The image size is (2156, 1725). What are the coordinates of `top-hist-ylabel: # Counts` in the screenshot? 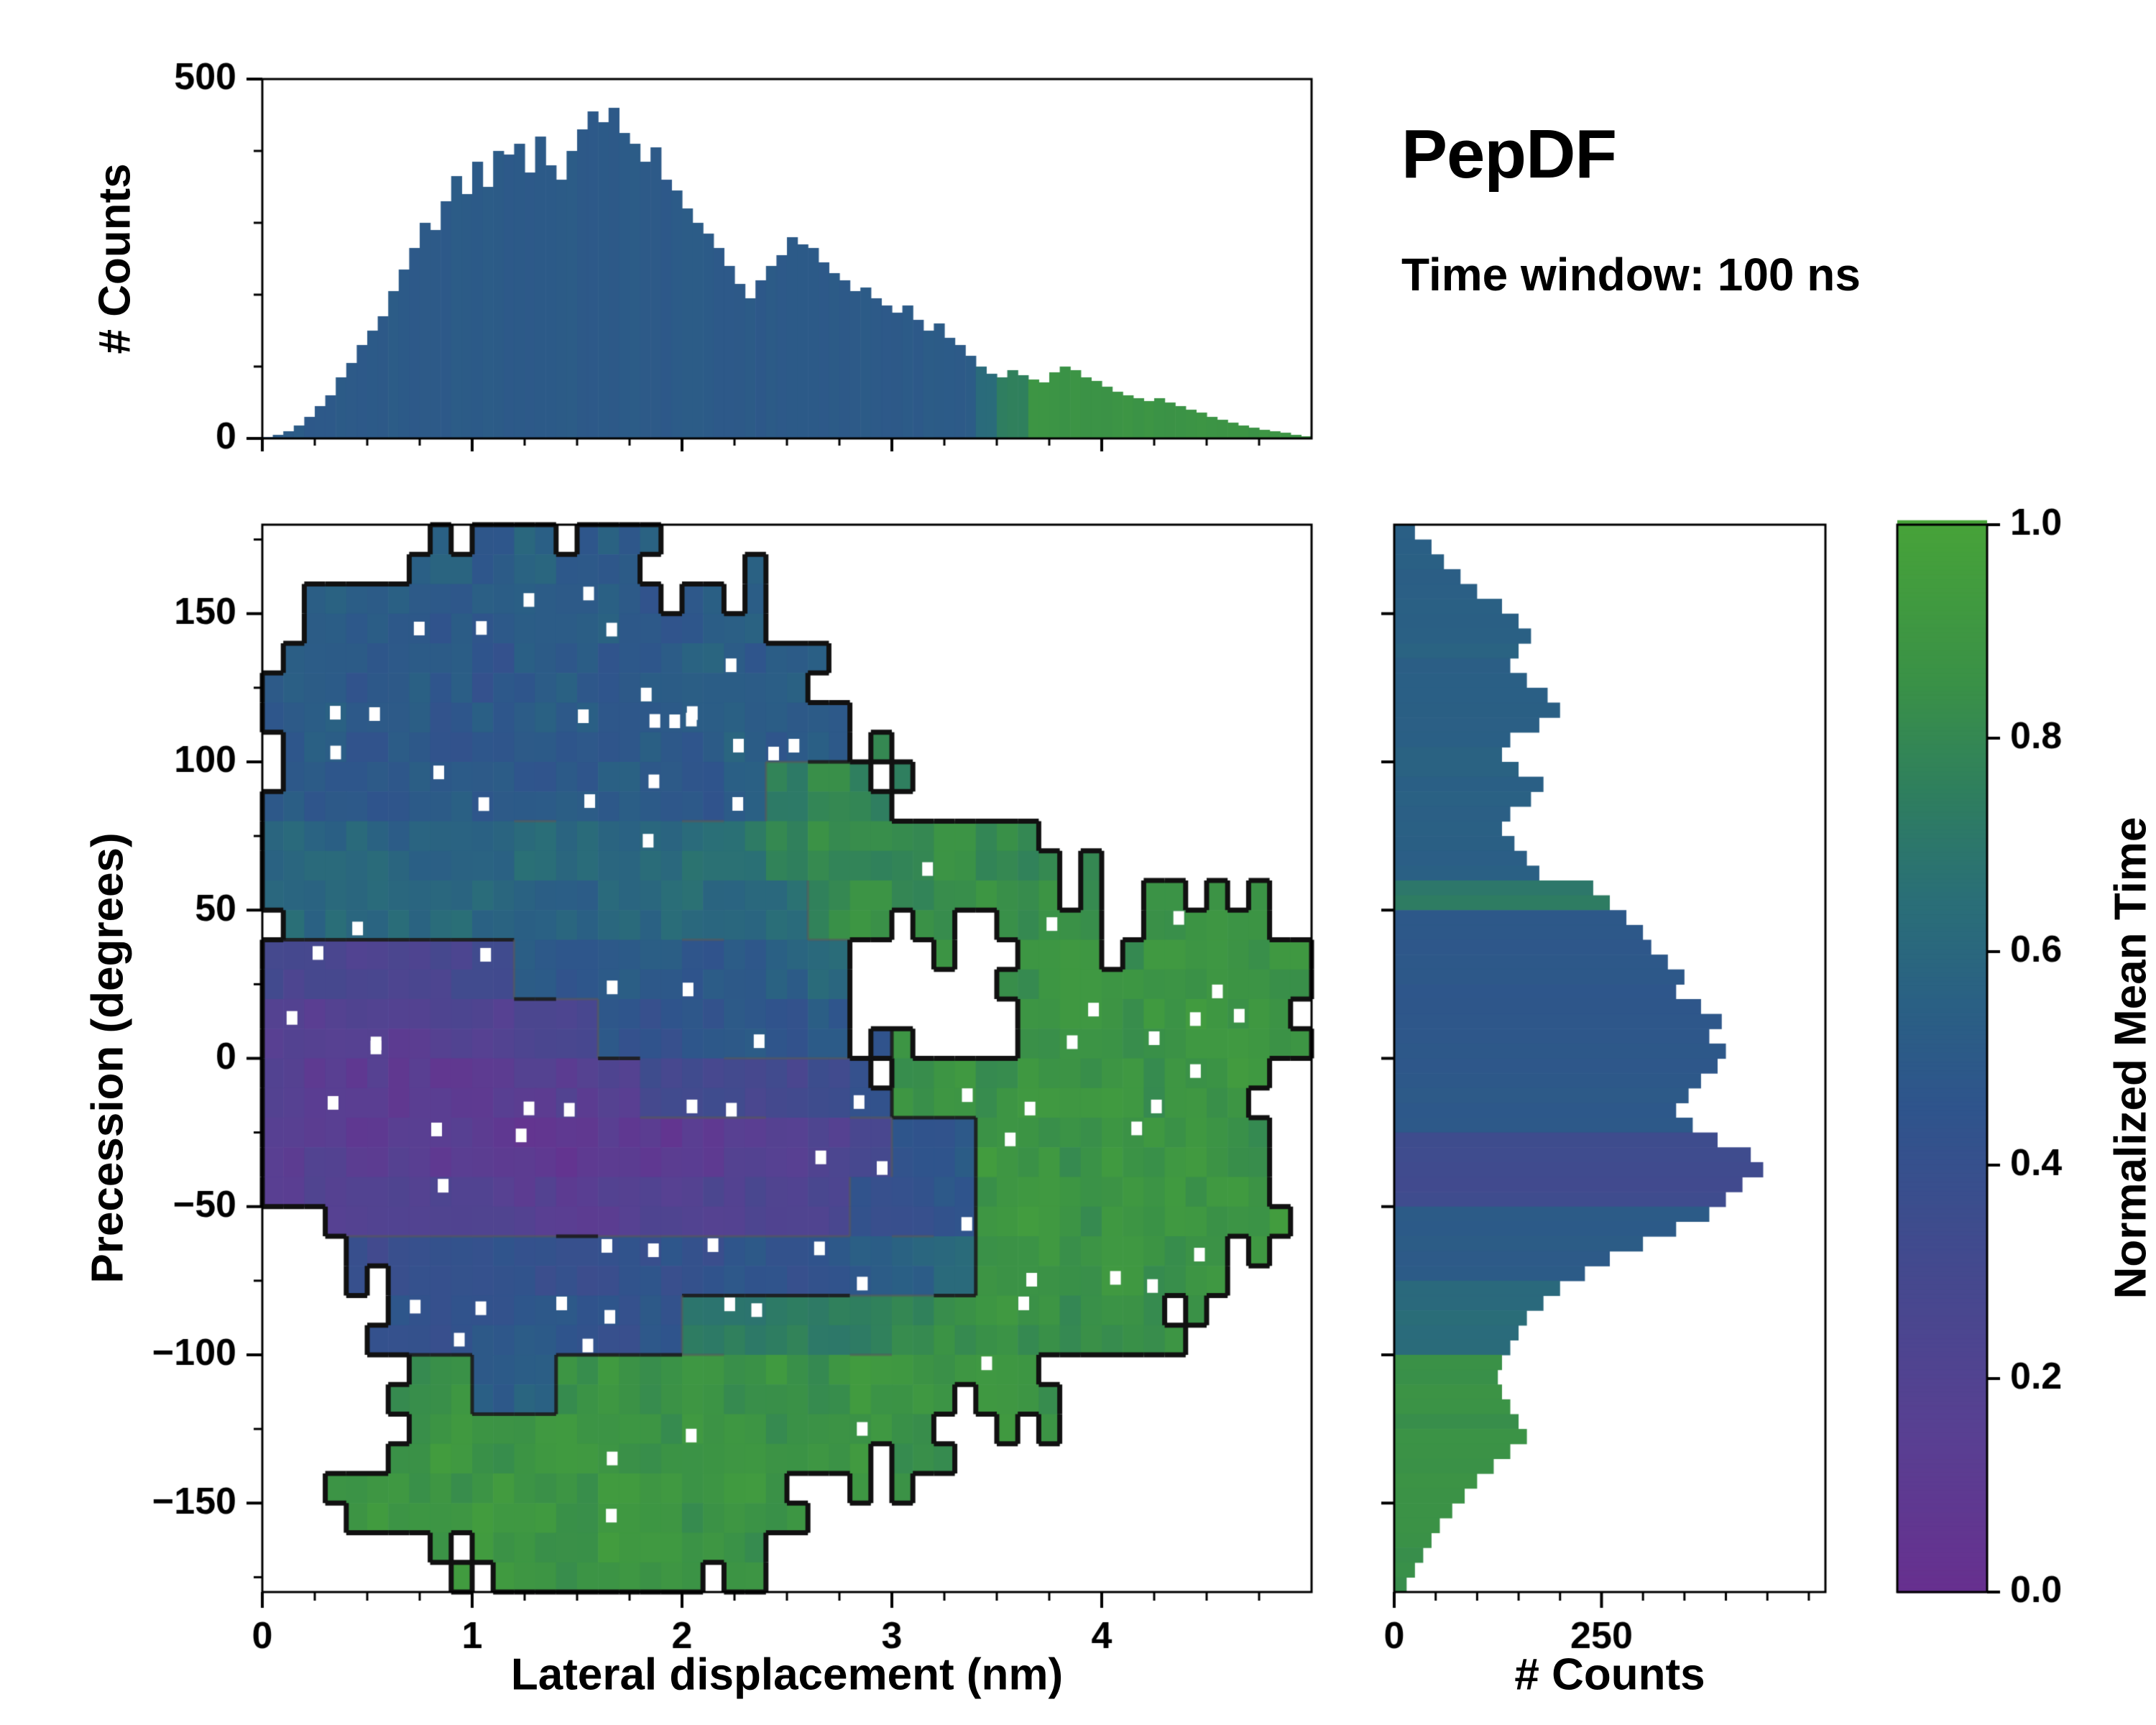 It's located at (115, 258).